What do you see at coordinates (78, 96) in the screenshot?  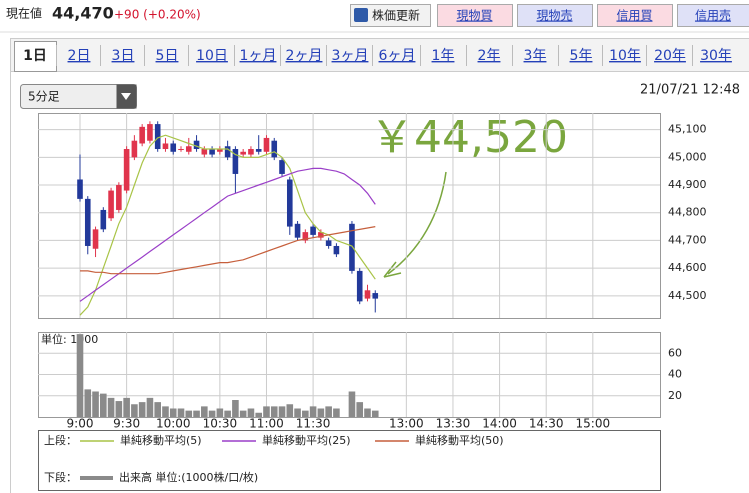 I see `interval-select: 5分足` at bounding box center [78, 96].